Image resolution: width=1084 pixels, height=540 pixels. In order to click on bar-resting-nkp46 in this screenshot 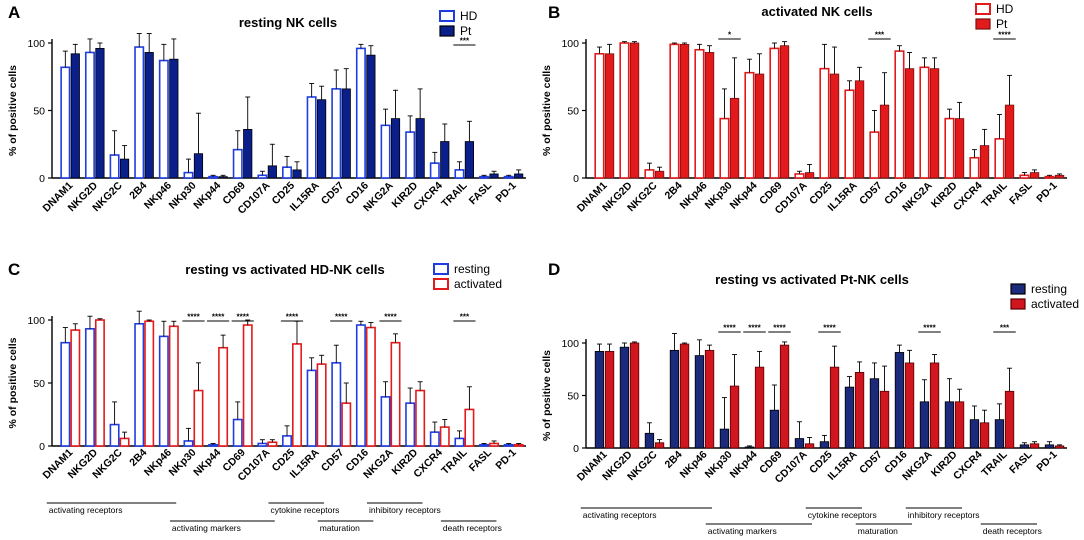, I will do `click(163, 391)`.